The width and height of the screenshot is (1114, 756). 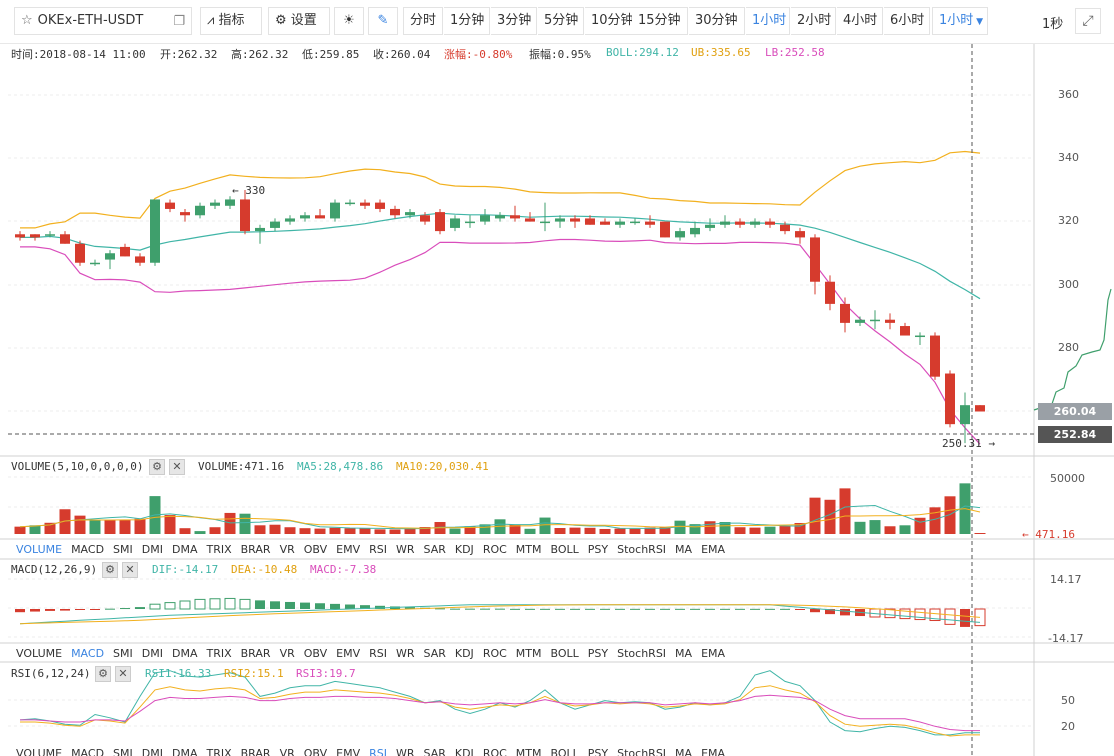 What do you see at coordinates (860, 21) in the screenshot?
I see `timeframe-button-9: 4小时` at bounding box center [860, 21].